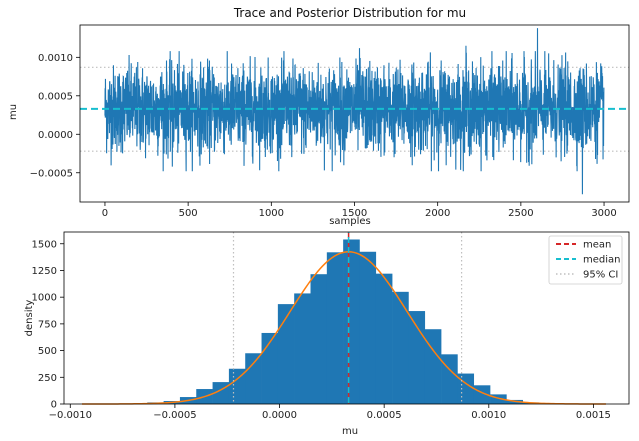  I want to click on posterior-y-axis-label: density, so click(29, 318).